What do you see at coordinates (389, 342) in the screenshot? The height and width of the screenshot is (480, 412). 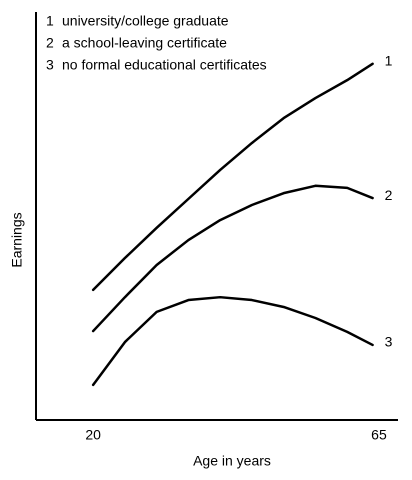 I see `line-end-label: 3` at bounding box center [389, 342].